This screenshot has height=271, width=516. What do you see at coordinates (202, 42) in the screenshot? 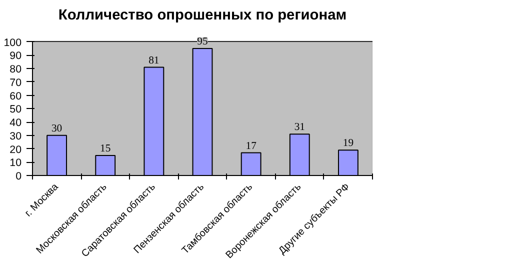
I see `data-label: 95` at bounding box center [202, 42].